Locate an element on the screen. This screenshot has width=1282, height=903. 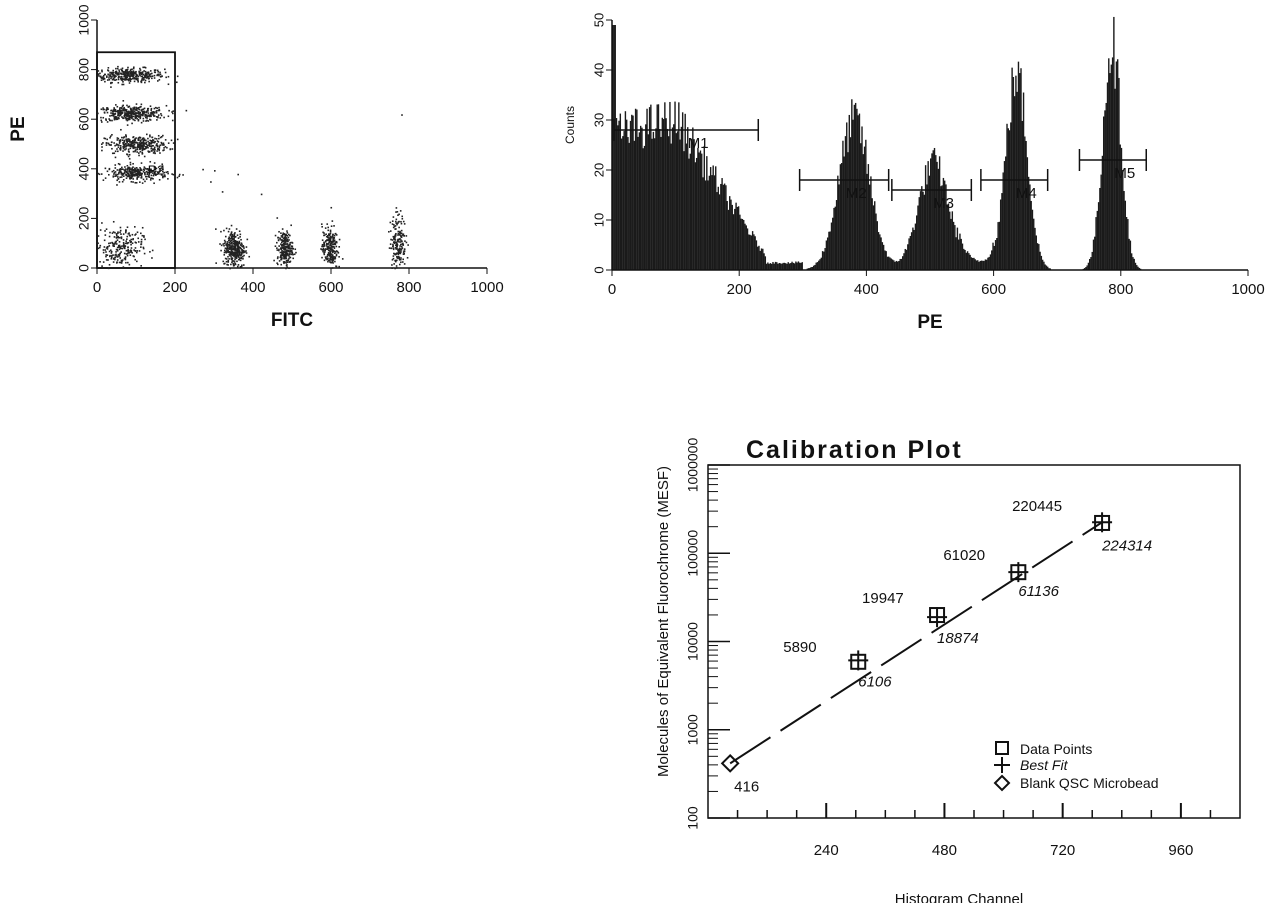
data-markers is located at coordinates (916, 642).